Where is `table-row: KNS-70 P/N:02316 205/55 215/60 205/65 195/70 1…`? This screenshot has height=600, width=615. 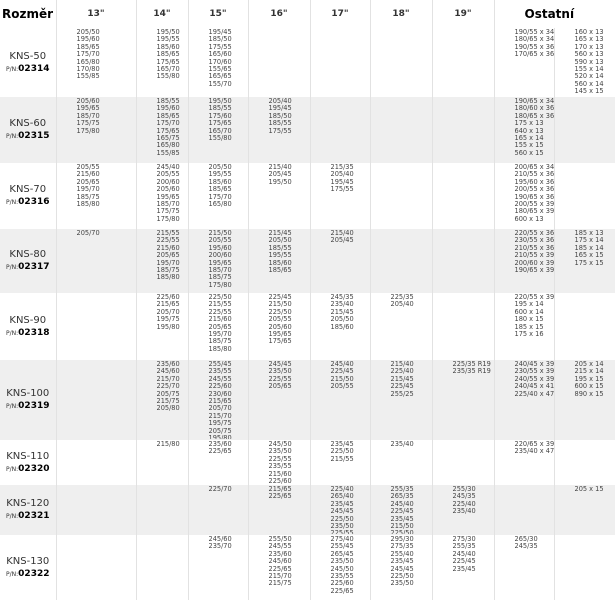
table-row: KNS-70 P/N:02316 205/55 215/60 205/65 195/70 1… is located at coordinates (307, 196).